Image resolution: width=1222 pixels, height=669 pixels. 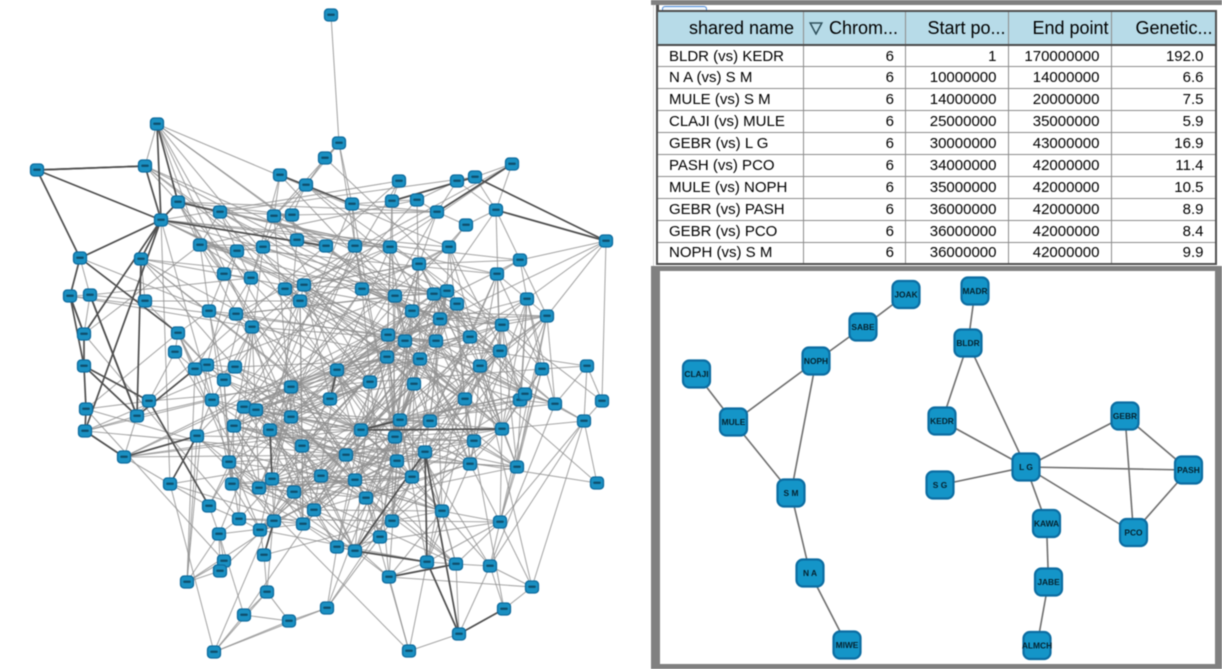 What do you see at coordinates (734, 422) in the screenshot?
I see `svg-text: MULE` at bounding box center [734, 422].